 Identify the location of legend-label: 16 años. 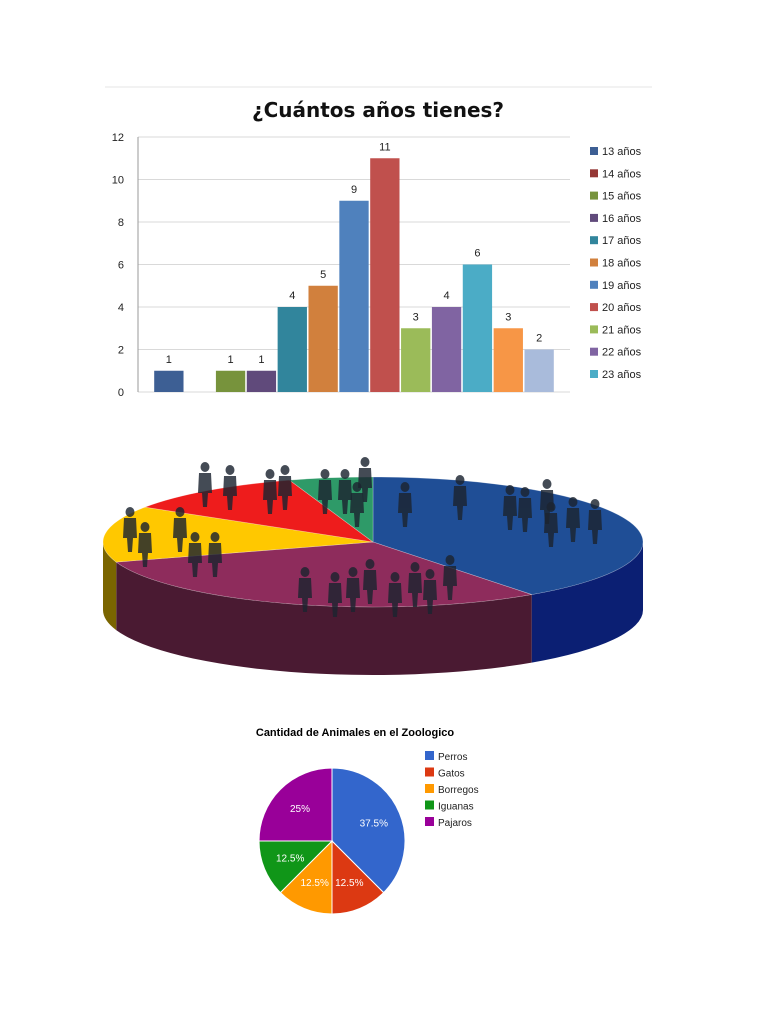
(622, 219).